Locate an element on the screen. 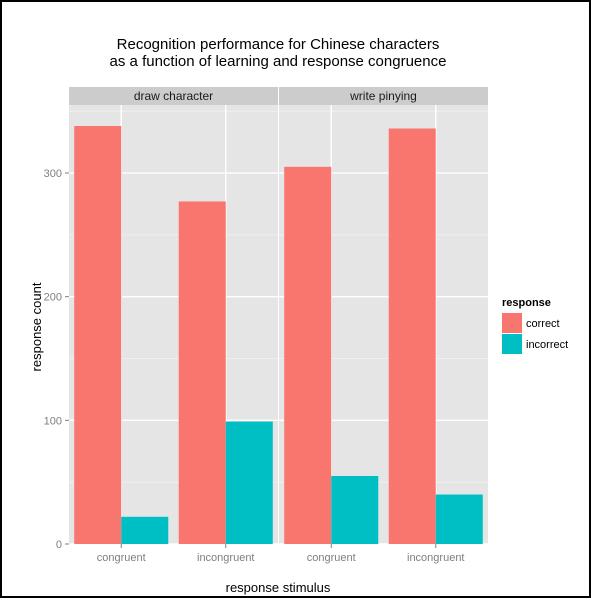 This screenshot has width=591, height=605. legend-label-correct: correct is located at coordinates (543, 324).